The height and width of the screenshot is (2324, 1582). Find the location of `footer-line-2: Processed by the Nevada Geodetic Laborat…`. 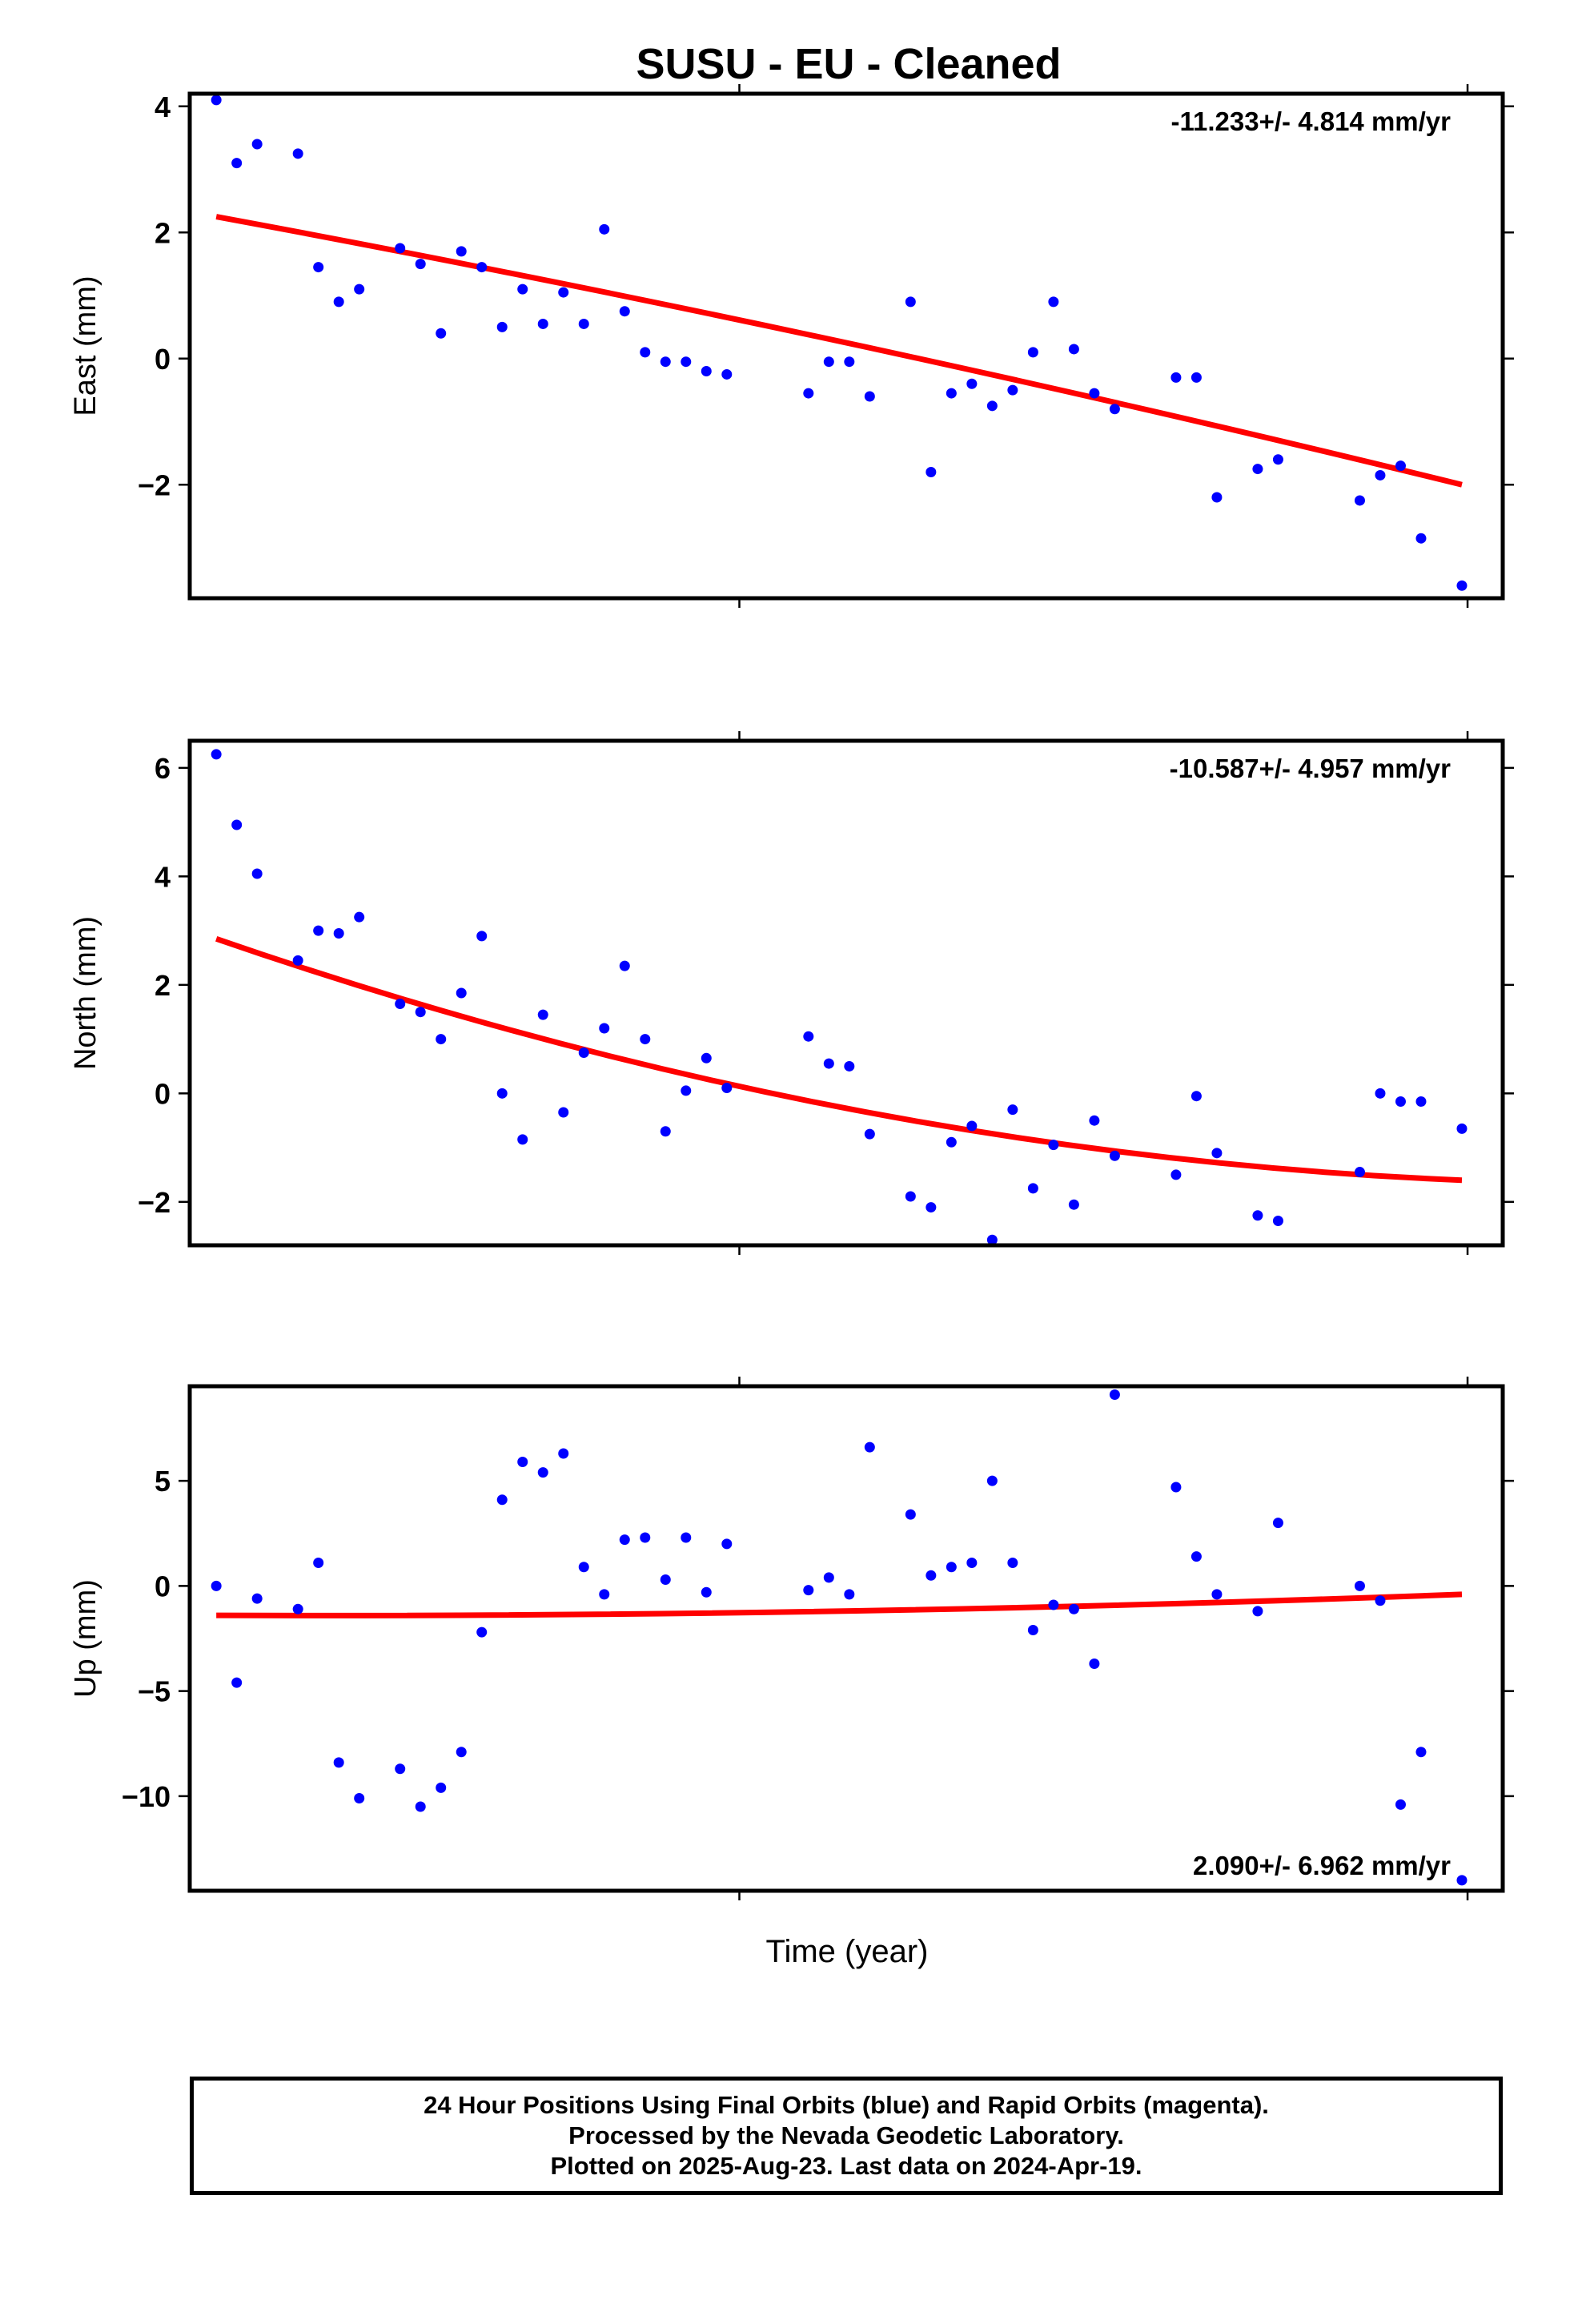

footer-line-2: Processed by the Nevada Geodetic Laborat… is located at coordinates (846, 2135).